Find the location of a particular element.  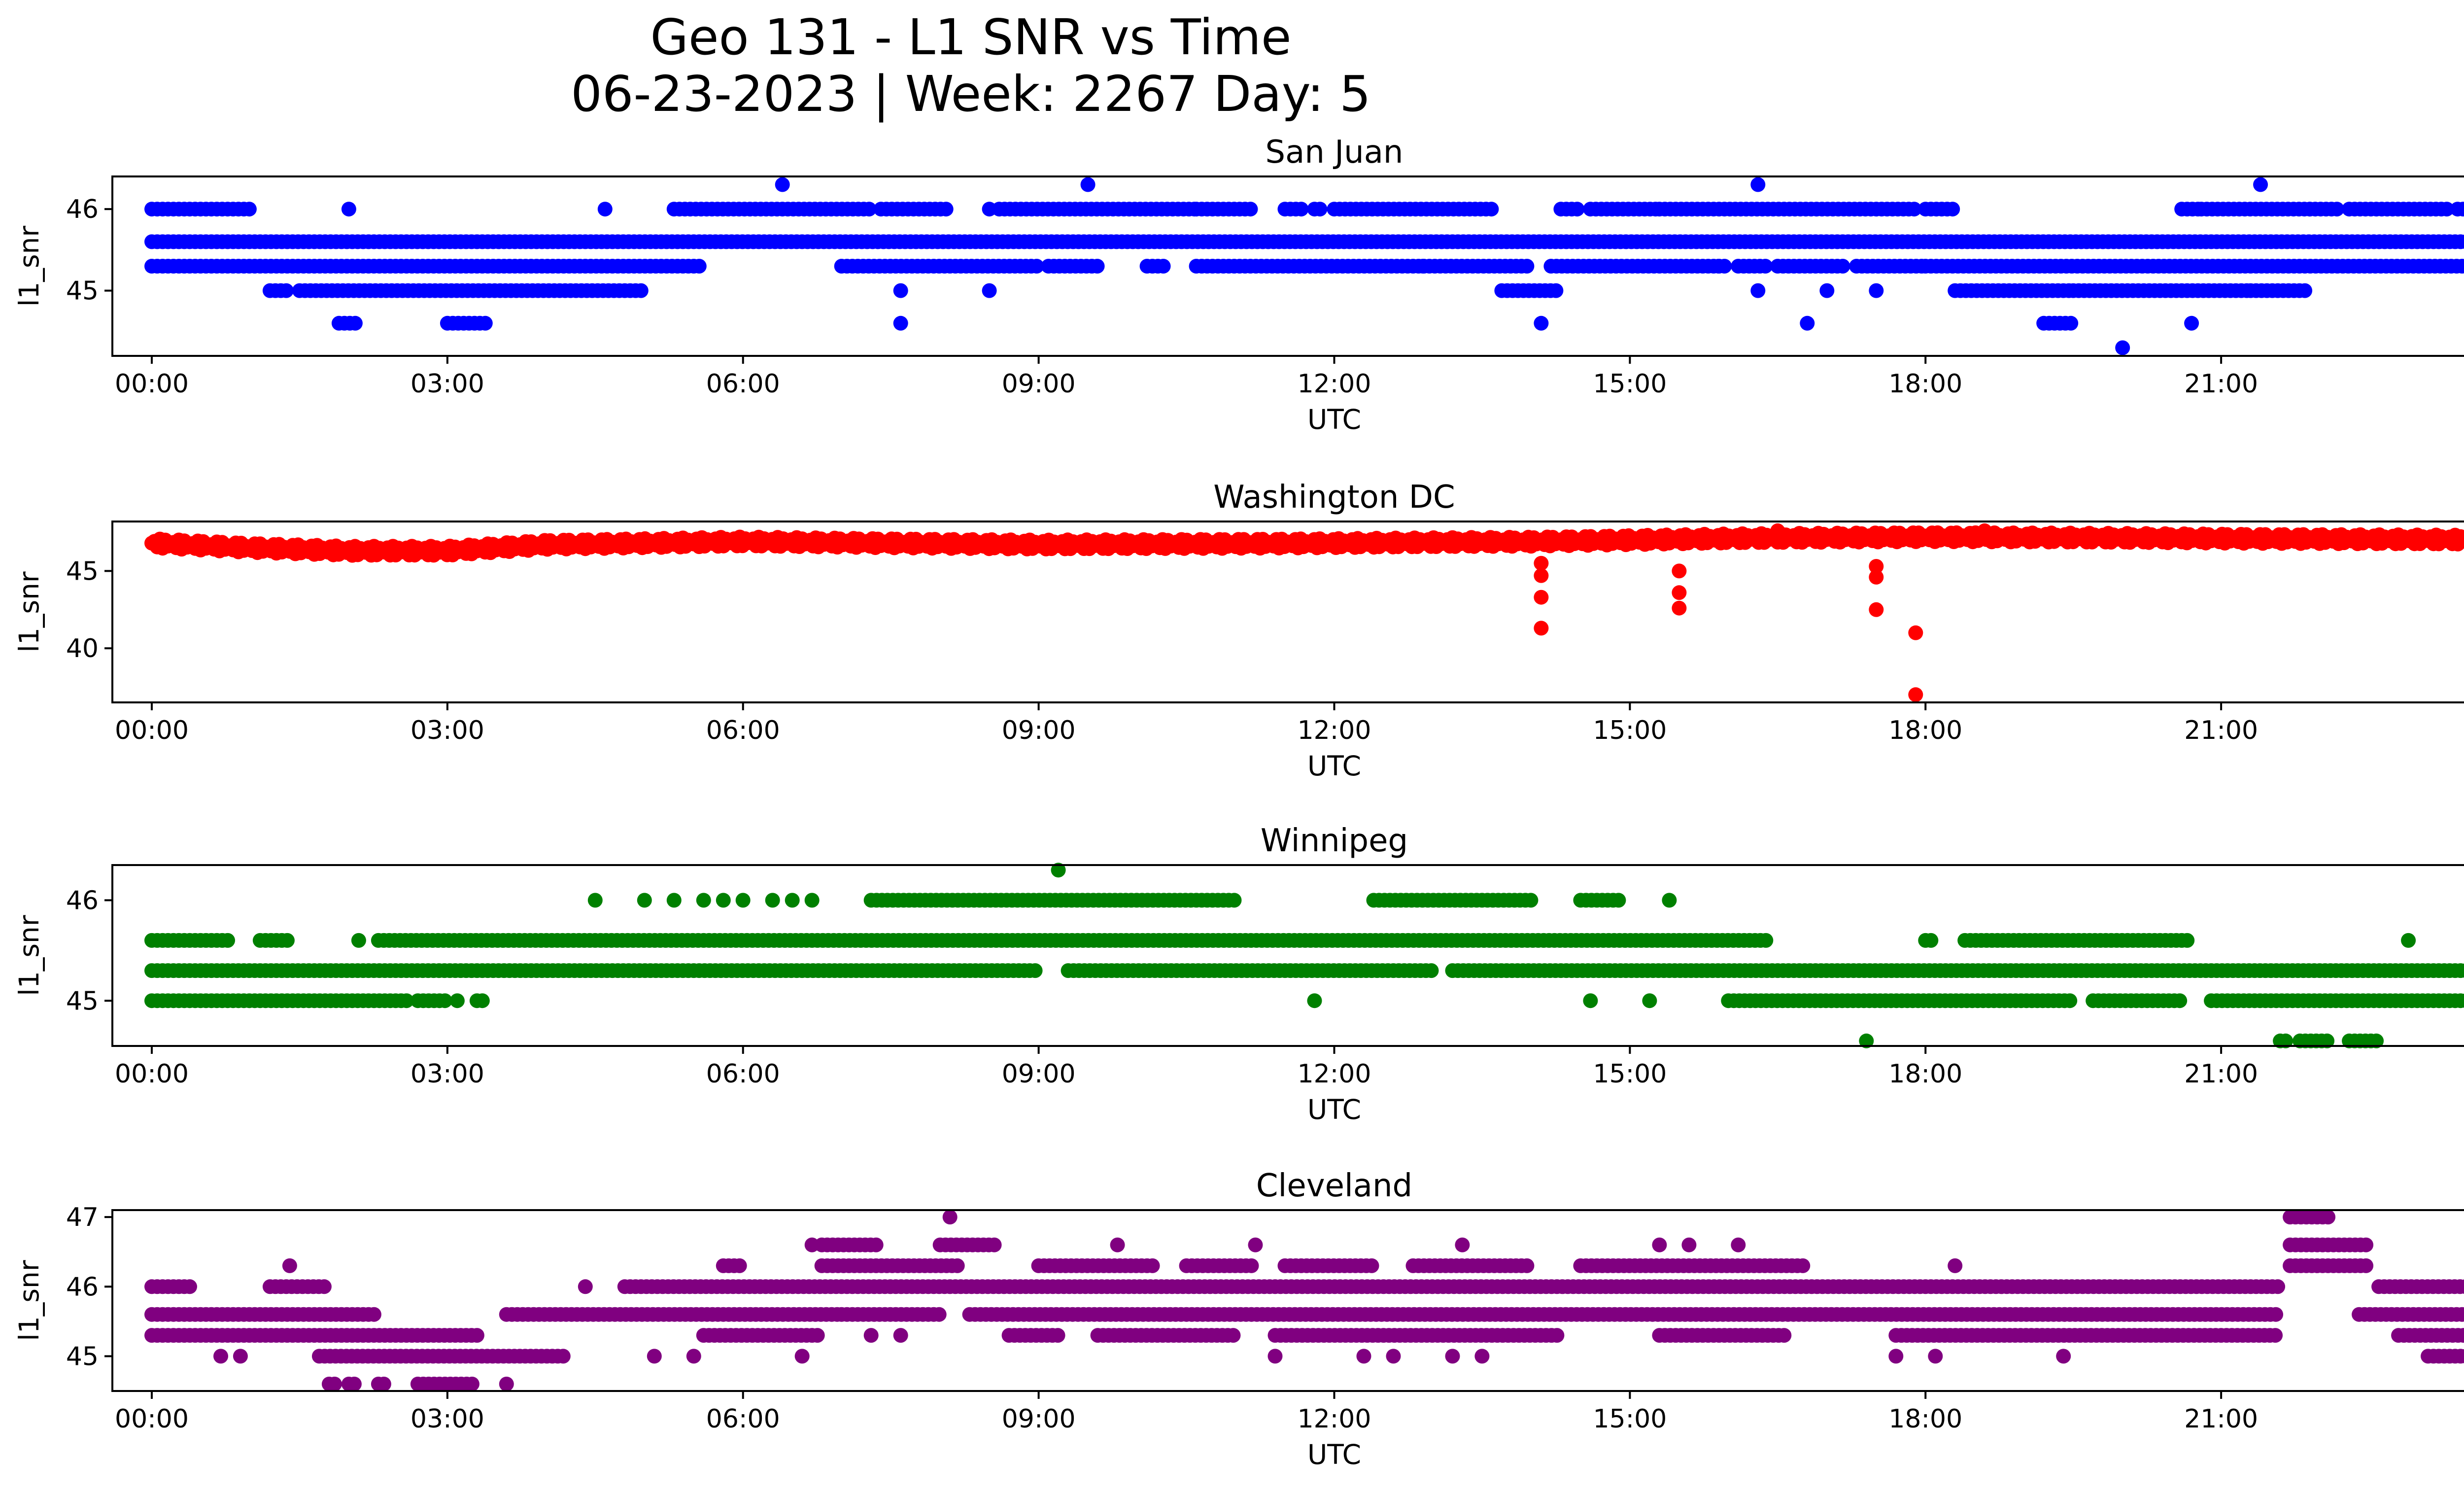

figure-title-line1: Geo 131 - L1 SNR vs Time is located at coordinates (971, 37).